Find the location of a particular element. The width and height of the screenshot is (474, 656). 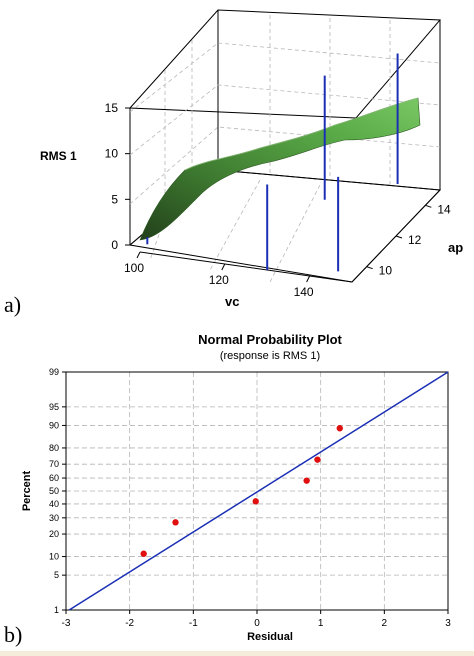

y-tick-label: 50 is located at coordinates (54, 491).